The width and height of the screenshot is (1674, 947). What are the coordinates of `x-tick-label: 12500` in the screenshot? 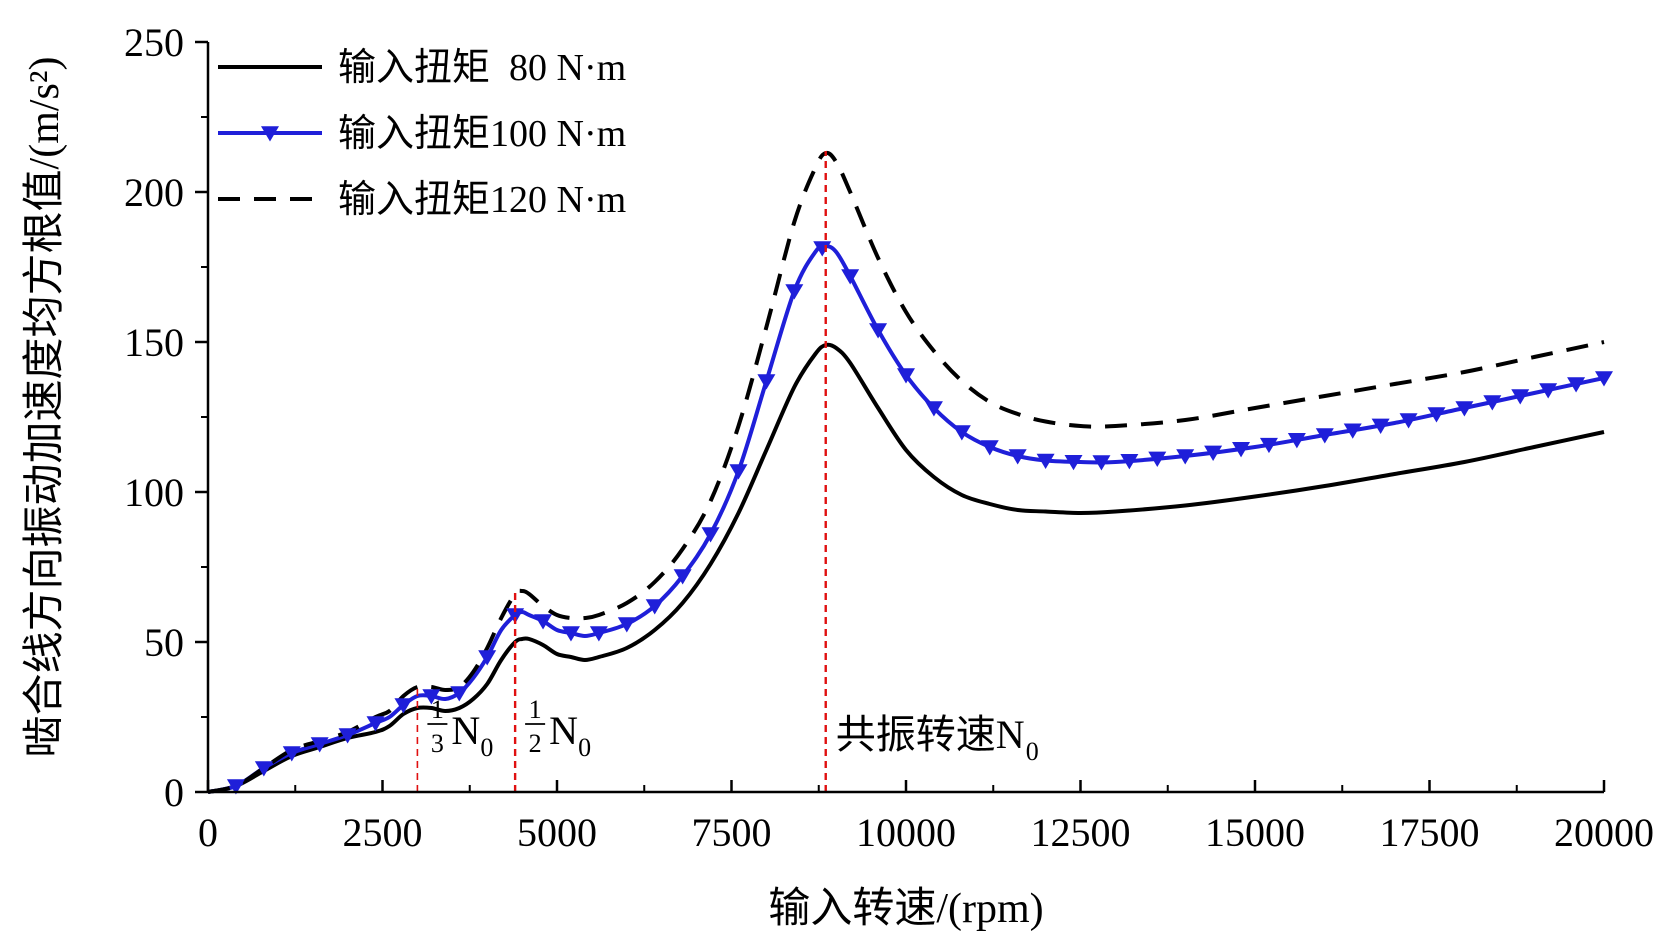 It's located at (1081, 832).